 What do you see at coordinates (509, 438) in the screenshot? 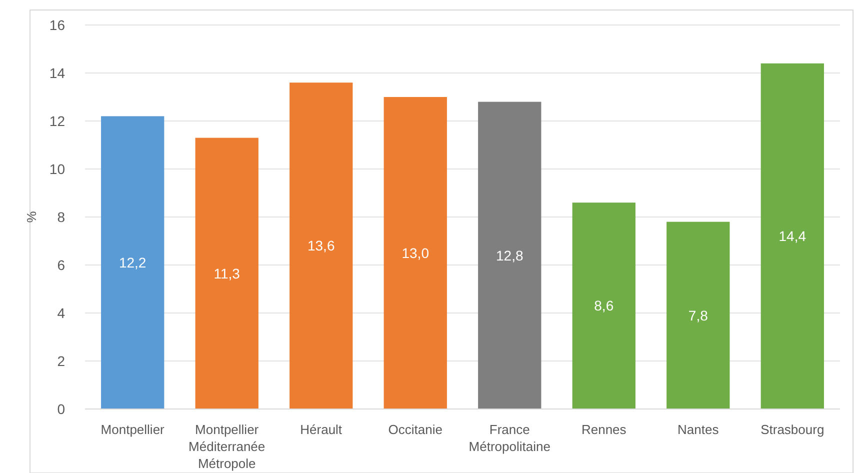
I see `x-tick-label: France Métropolitaine` at bounding box center [509, 438].